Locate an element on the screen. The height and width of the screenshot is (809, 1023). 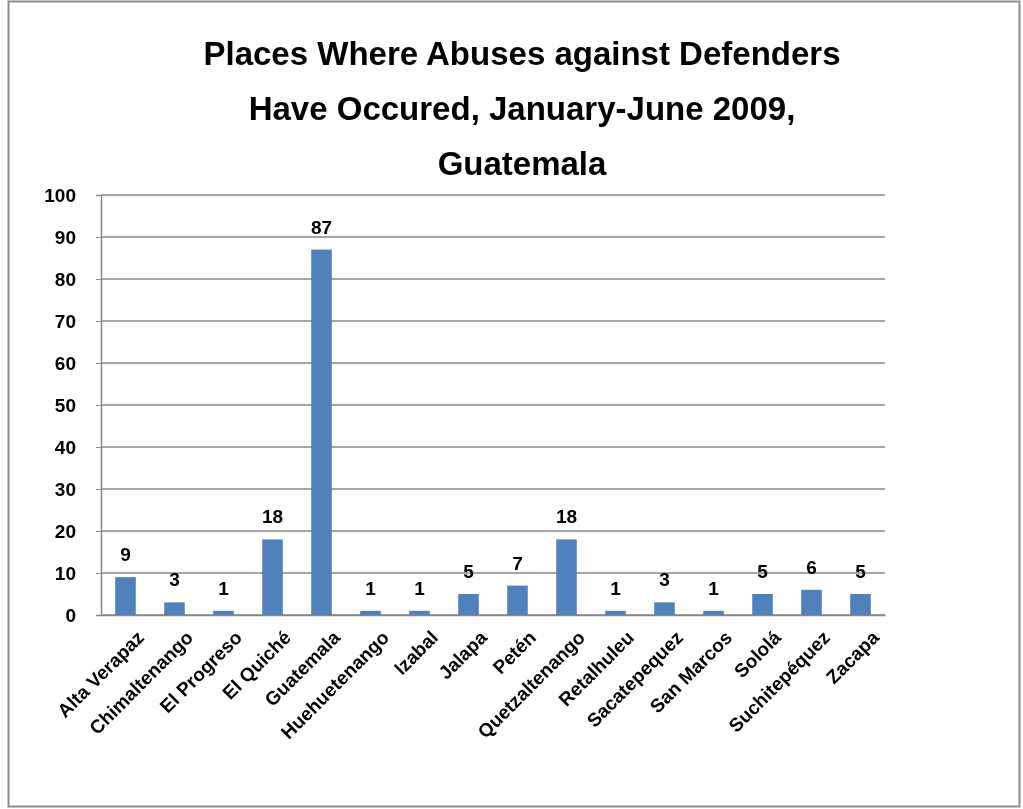
y-tick-label: 40 is located at coordinates (65, 447).